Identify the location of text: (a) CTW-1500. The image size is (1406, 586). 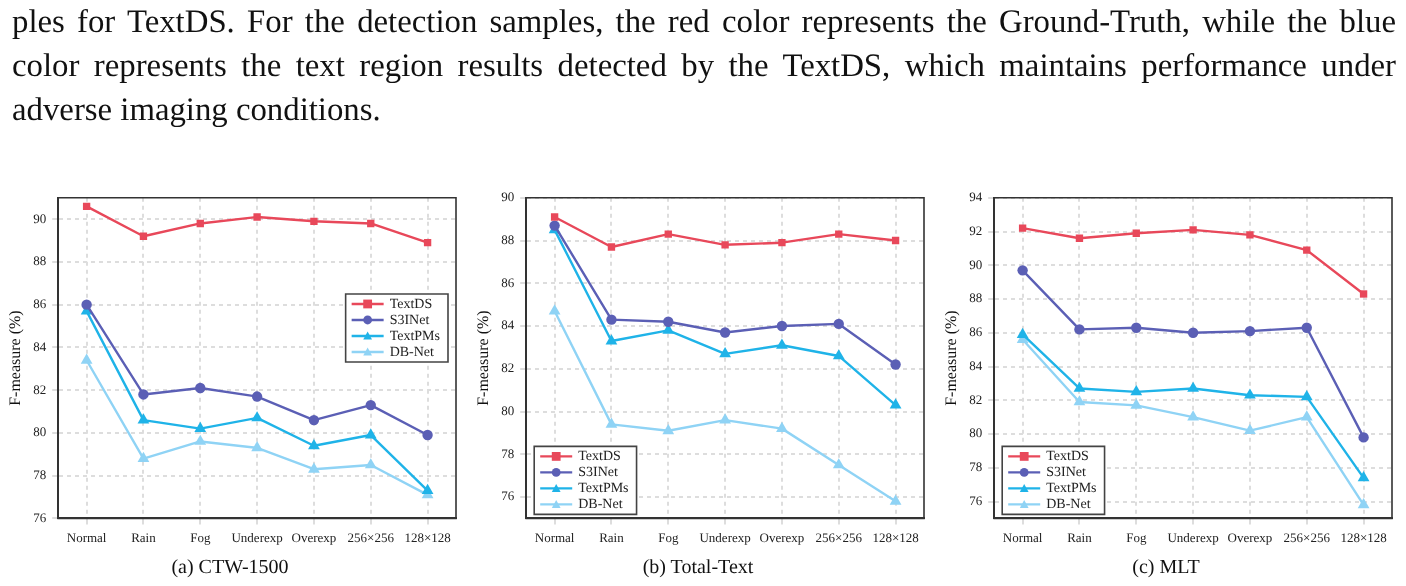
(230, 568).